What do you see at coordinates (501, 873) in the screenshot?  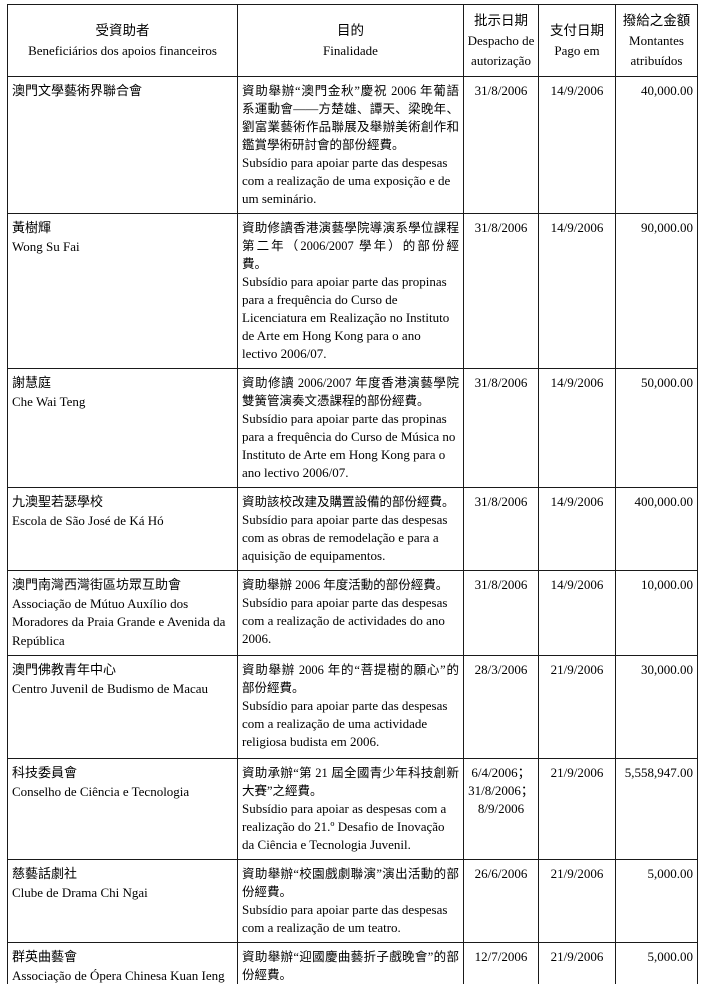 I see `authorization-date: 26/6/2006` at bounding box center [501, 873].